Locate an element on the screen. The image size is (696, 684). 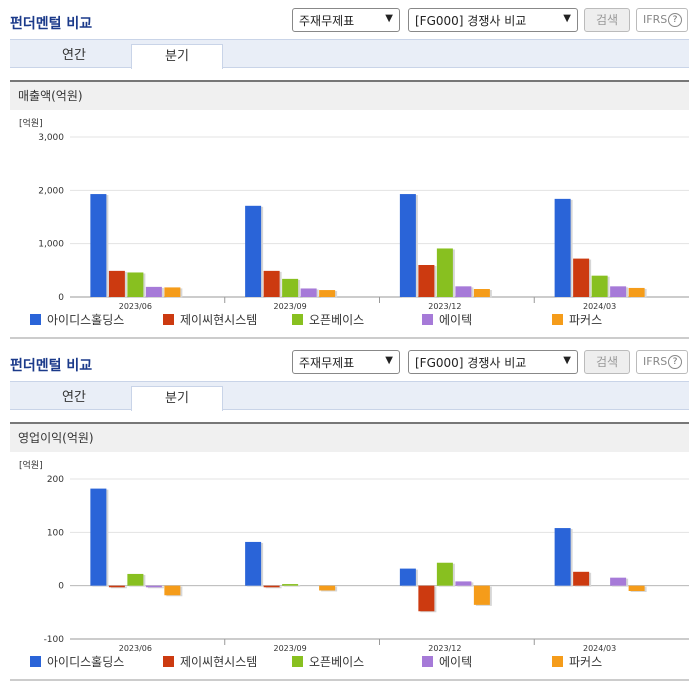
y-tick-label: 100 is located at coordinates (55, 533).